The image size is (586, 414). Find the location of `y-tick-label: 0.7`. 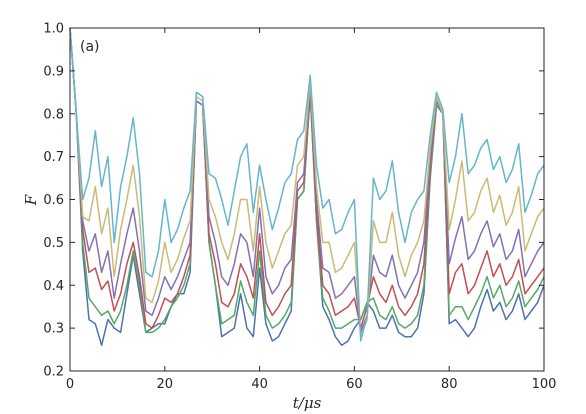

y-tick-label: 0.7 is located at coordinates (53, 157).